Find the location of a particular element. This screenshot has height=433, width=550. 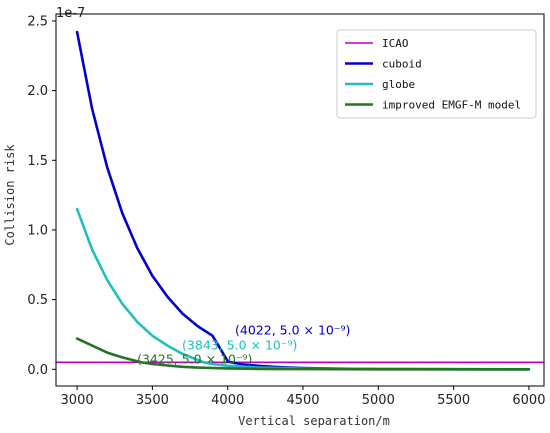

y-tick-label: 1.5 is located at coordinates (37, 161).